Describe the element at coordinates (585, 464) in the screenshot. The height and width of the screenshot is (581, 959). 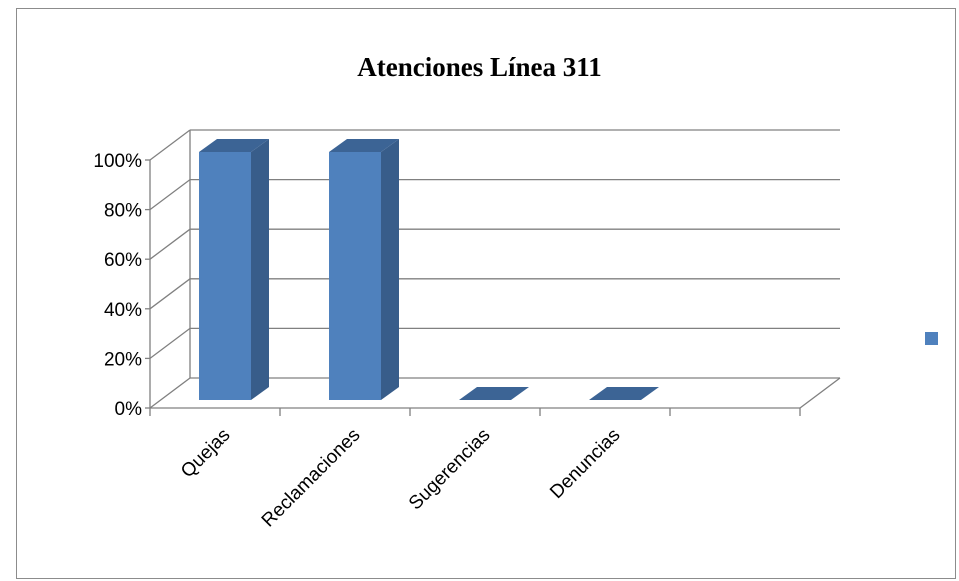
I see `x-category-label: Denuncias` at that location.